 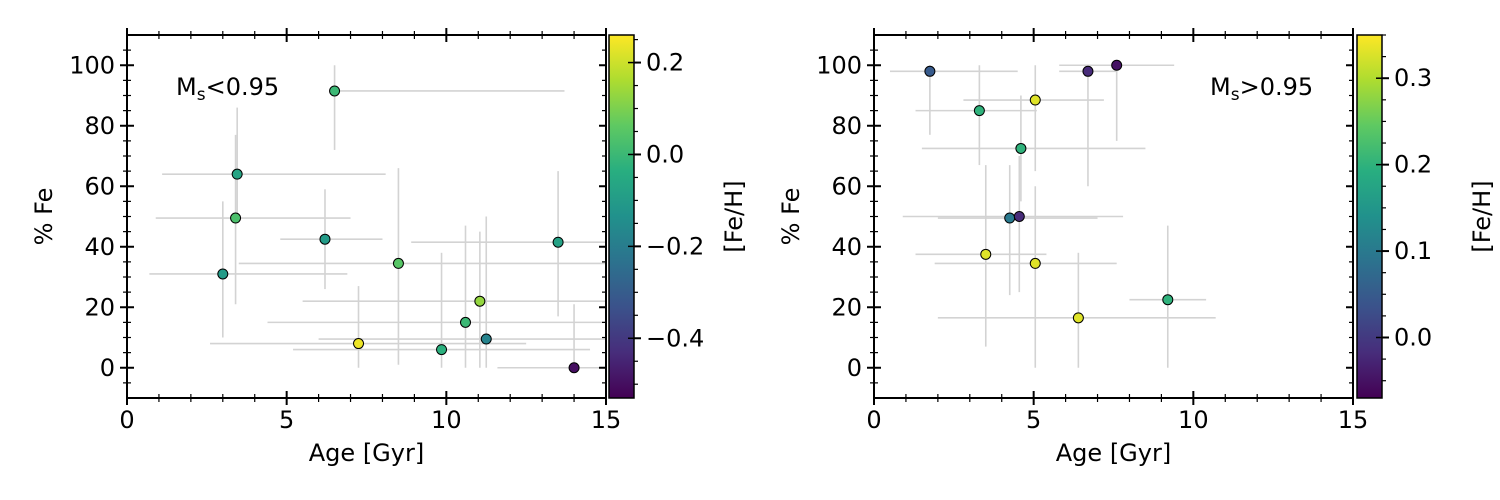 I want to click on mass-annotation: Ms<0.95, so click(x=227, y=89).